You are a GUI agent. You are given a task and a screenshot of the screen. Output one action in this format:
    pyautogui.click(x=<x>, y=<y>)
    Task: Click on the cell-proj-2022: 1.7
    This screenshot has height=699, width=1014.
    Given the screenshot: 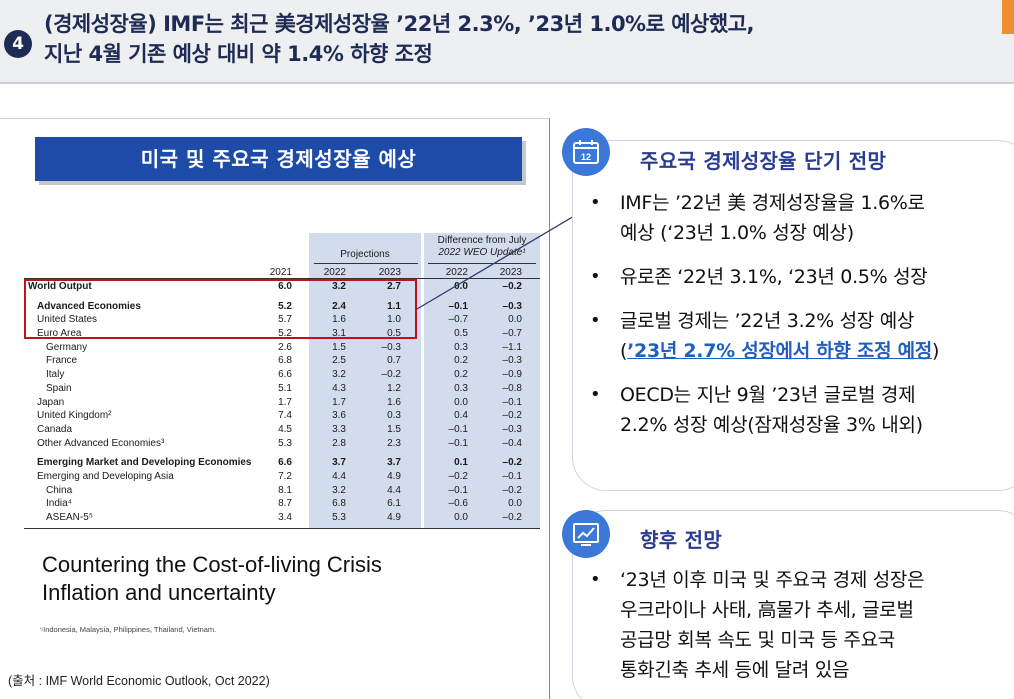 What is the action you would take?
    pyautogui.click(x=339, y=402)
    